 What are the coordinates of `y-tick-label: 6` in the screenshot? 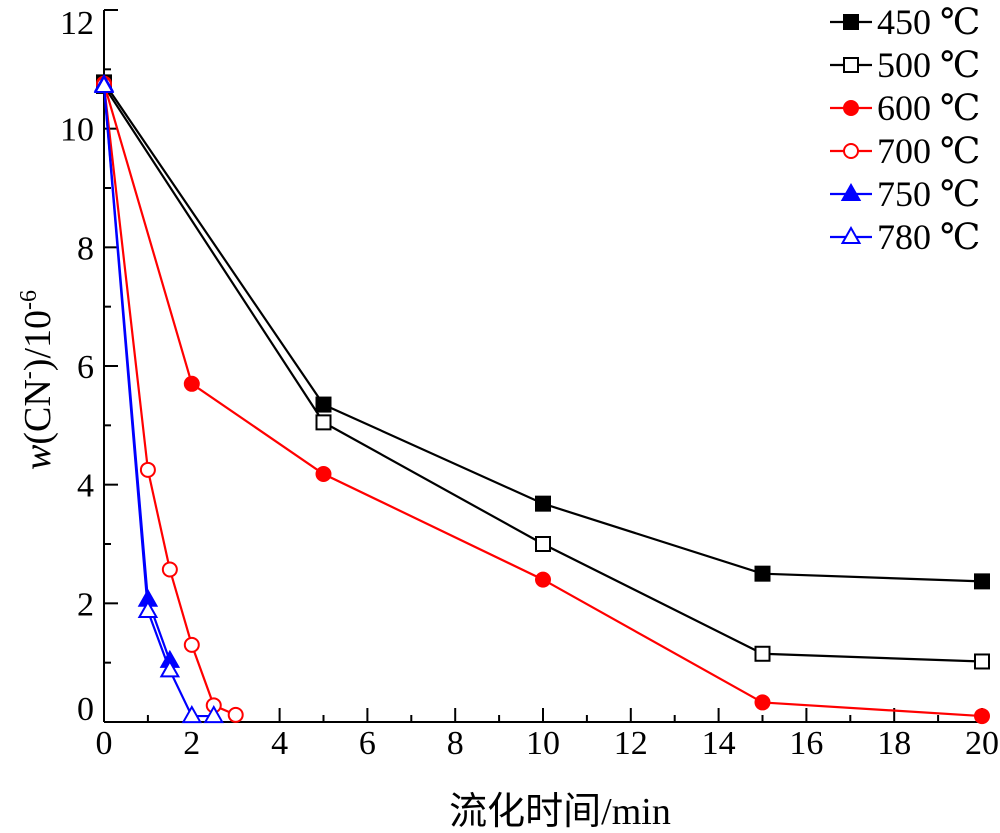 It's located at (85, 367).